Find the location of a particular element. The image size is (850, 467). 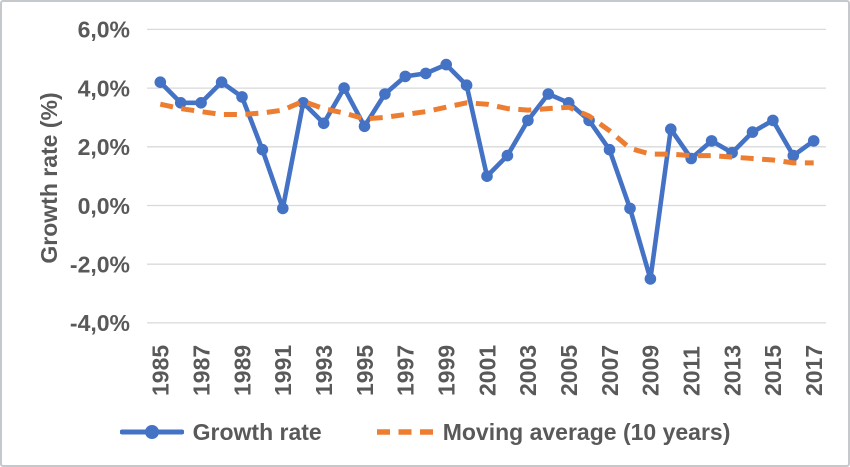

y-tick-label: 6,0% is located at coordinates (104, 30).